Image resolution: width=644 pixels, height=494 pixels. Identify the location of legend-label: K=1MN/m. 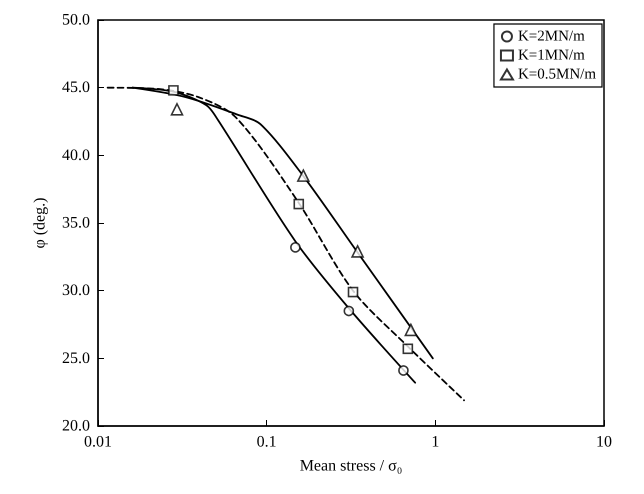
(552, 56).